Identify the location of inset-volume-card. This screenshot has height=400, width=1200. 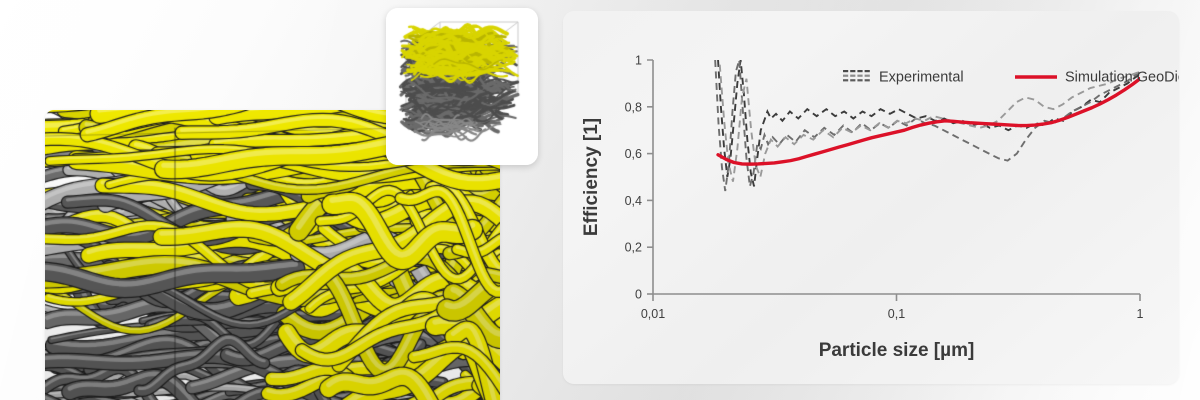
(462, 86).